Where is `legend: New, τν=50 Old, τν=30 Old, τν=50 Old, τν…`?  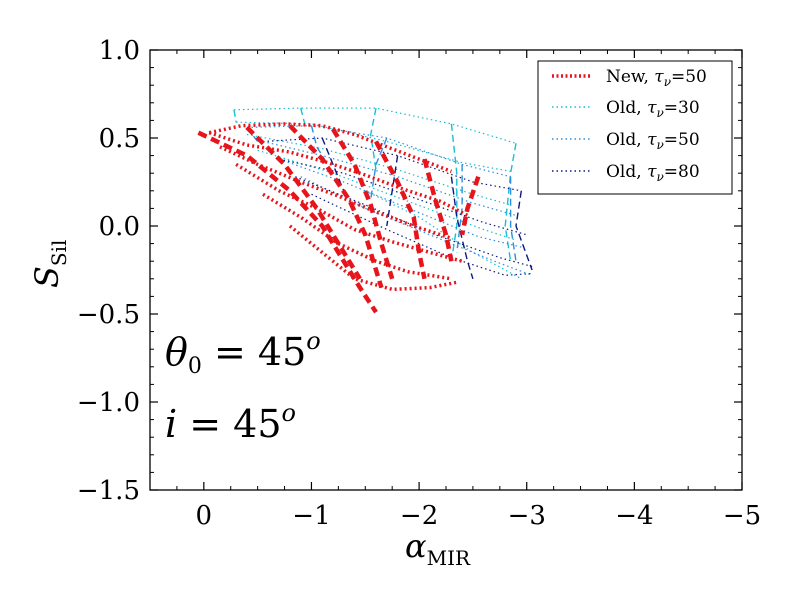
legend: New, τν=50 Old, τν=30 Old, τν=50 Old, τν… is located at coordinates (635, 127).